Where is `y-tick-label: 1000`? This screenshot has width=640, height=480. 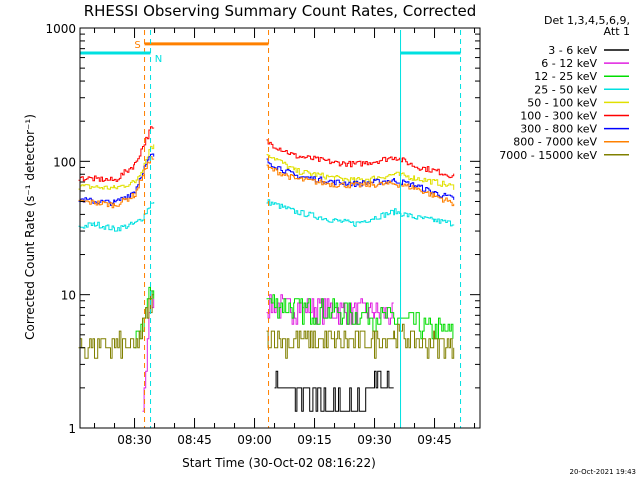 y-tick-label: 1000 is located at coordinates (60, 29).